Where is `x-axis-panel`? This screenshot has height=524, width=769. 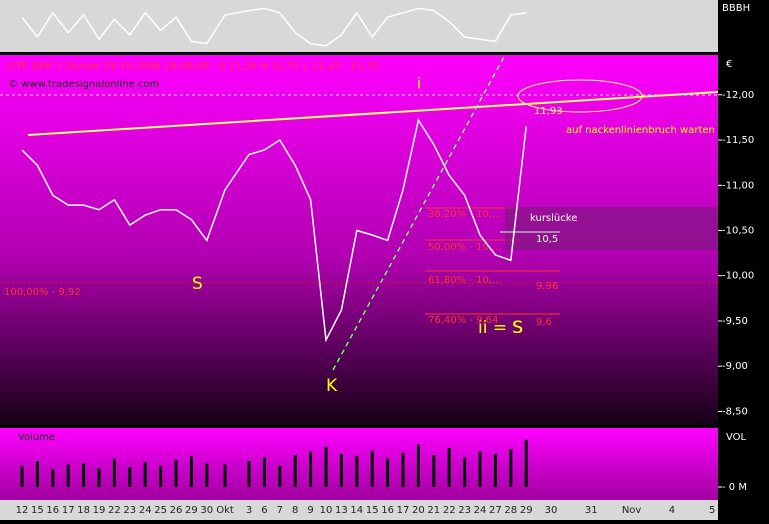
x-axis-panel is located at coordinates (359, 510).